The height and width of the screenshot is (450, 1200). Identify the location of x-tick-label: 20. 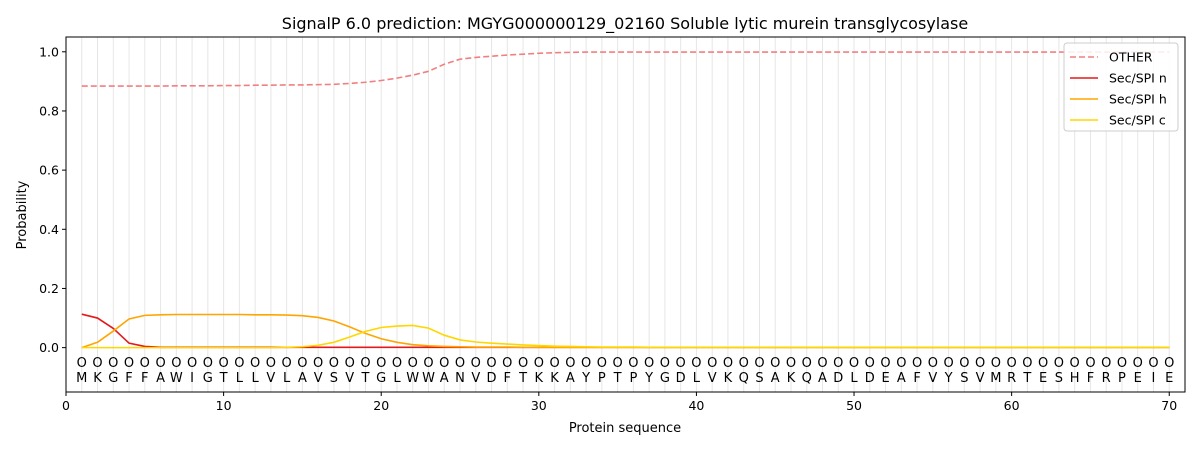
(381, 405).